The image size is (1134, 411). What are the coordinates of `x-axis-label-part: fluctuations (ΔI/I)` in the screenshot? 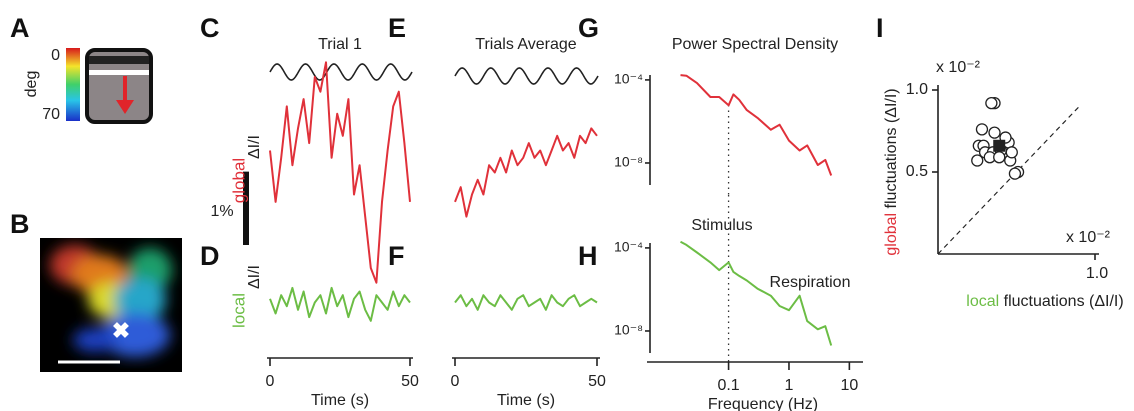 It's located at (1064, 301).